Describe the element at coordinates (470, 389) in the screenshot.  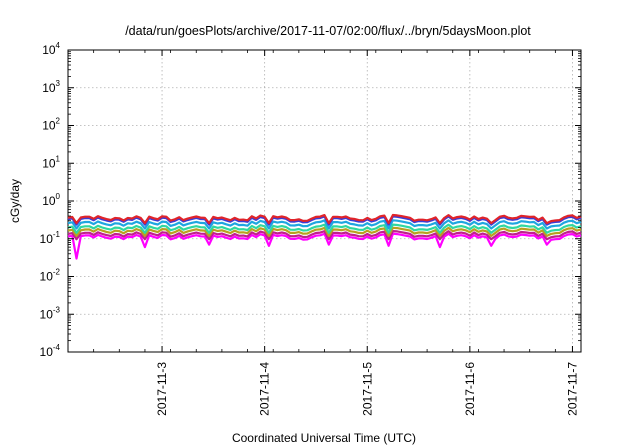
I see `x-tick-label: 2017-11-6` at that location.